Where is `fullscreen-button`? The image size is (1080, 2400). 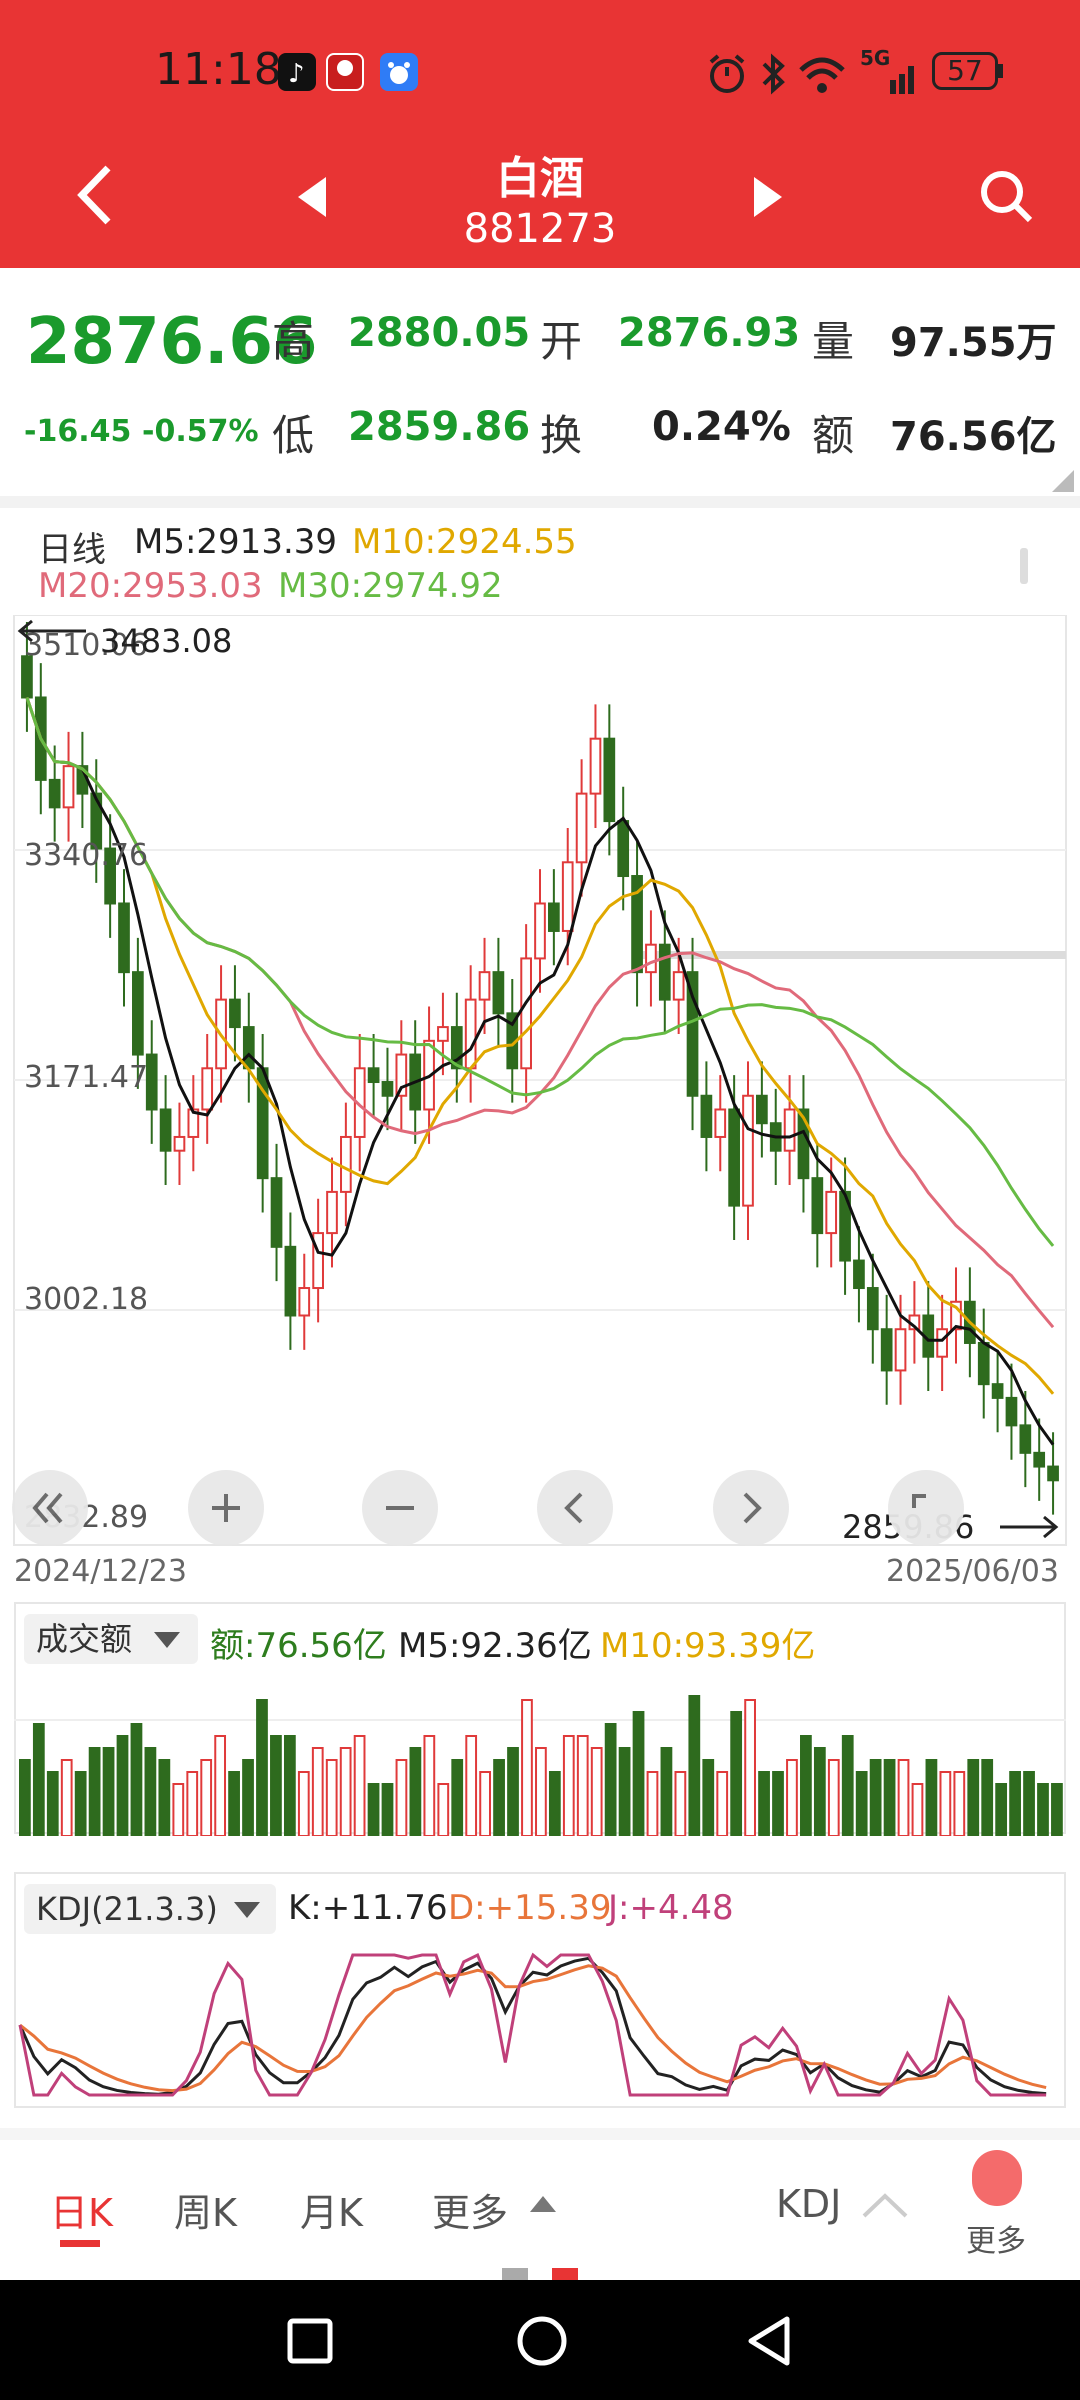
fullscreen-button is located at coordinates (926, 1508).